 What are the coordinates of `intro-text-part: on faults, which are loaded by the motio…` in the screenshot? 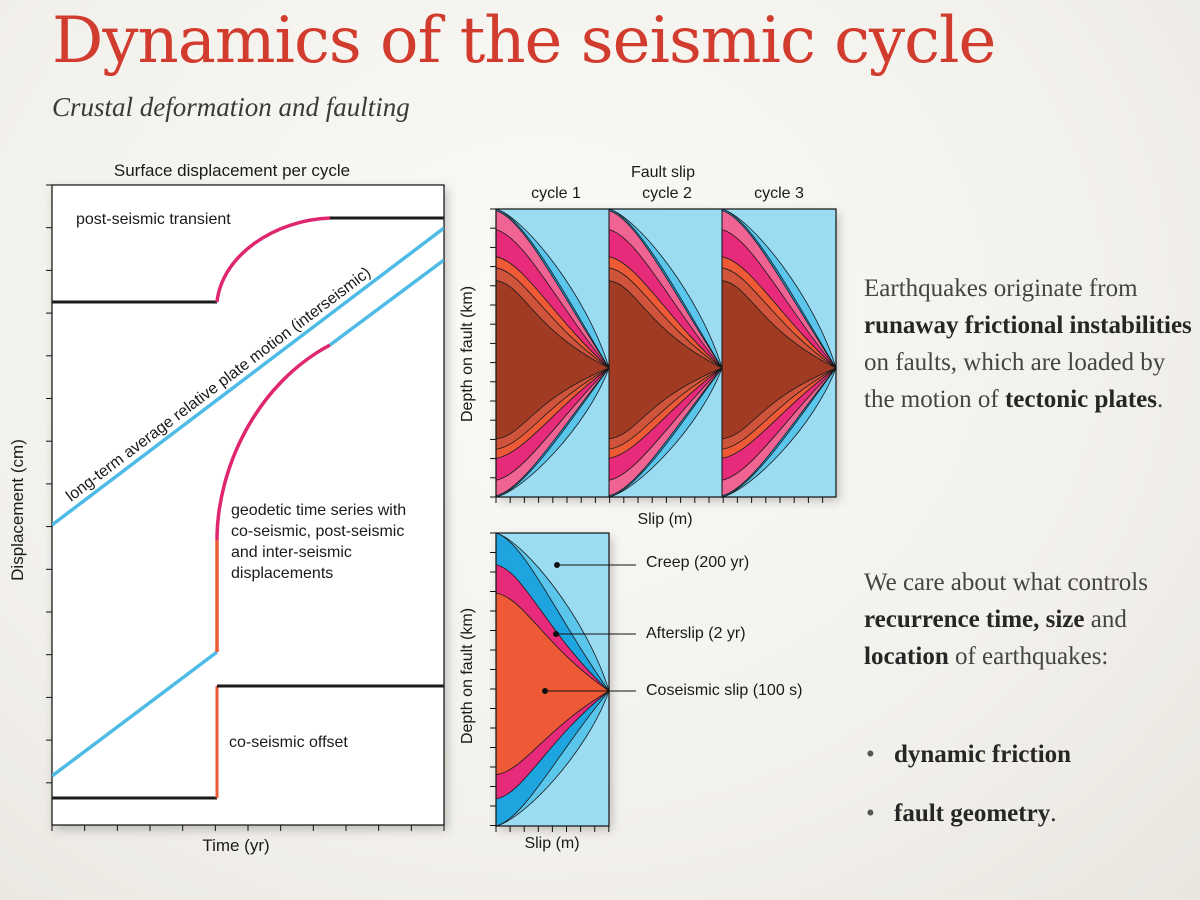 It's located at (1015, 381).